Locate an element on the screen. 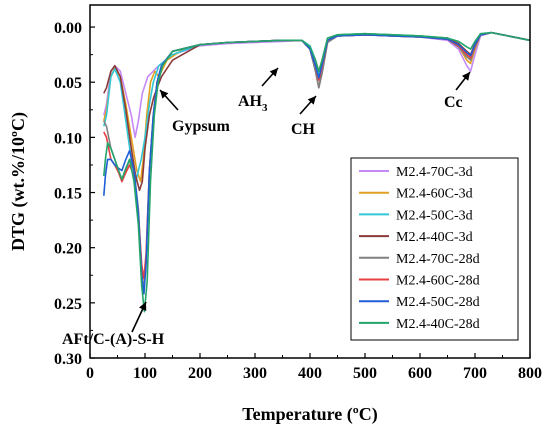 This screenshot has width=550, height=431. annotation-label: CH is located at coordinates (303, 129).